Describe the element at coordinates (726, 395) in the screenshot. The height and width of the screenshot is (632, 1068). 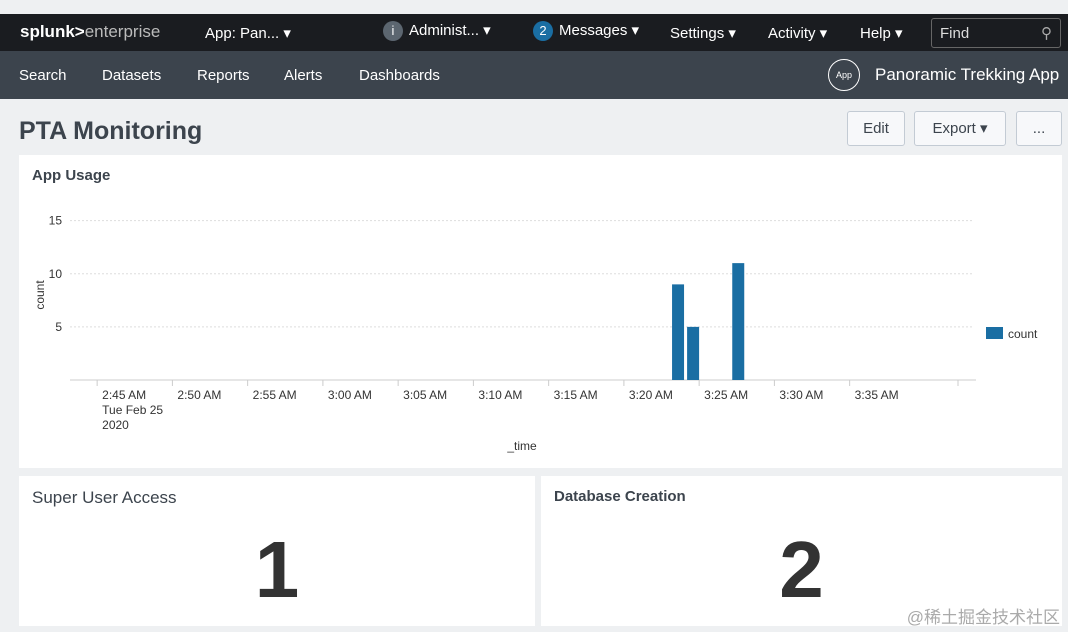
I see `x-tick-label: 3:25 AM` at that location.